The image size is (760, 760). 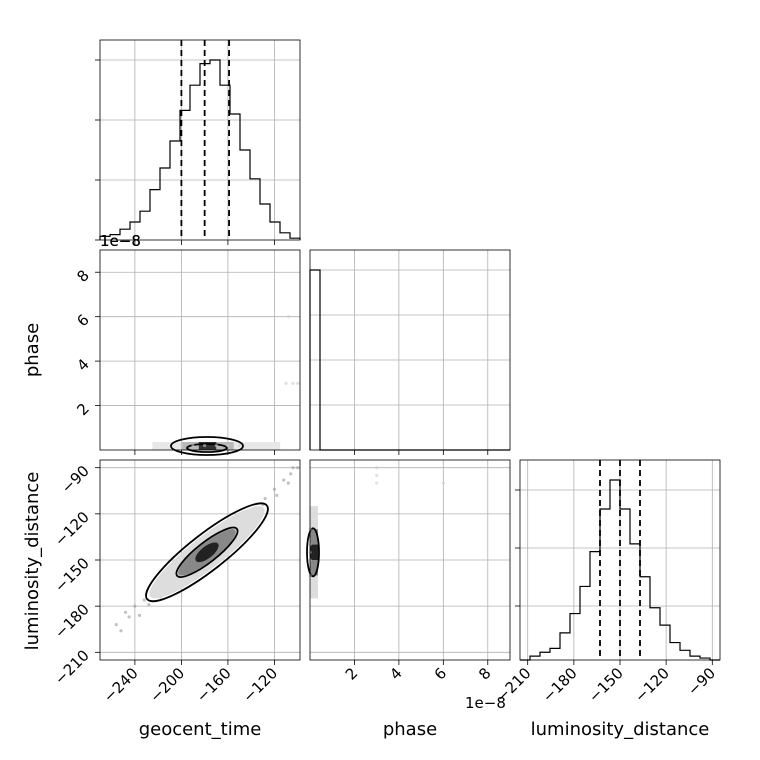 I want to click on offset-text-top-hist: 1e−8, so click(x=120, y=241).